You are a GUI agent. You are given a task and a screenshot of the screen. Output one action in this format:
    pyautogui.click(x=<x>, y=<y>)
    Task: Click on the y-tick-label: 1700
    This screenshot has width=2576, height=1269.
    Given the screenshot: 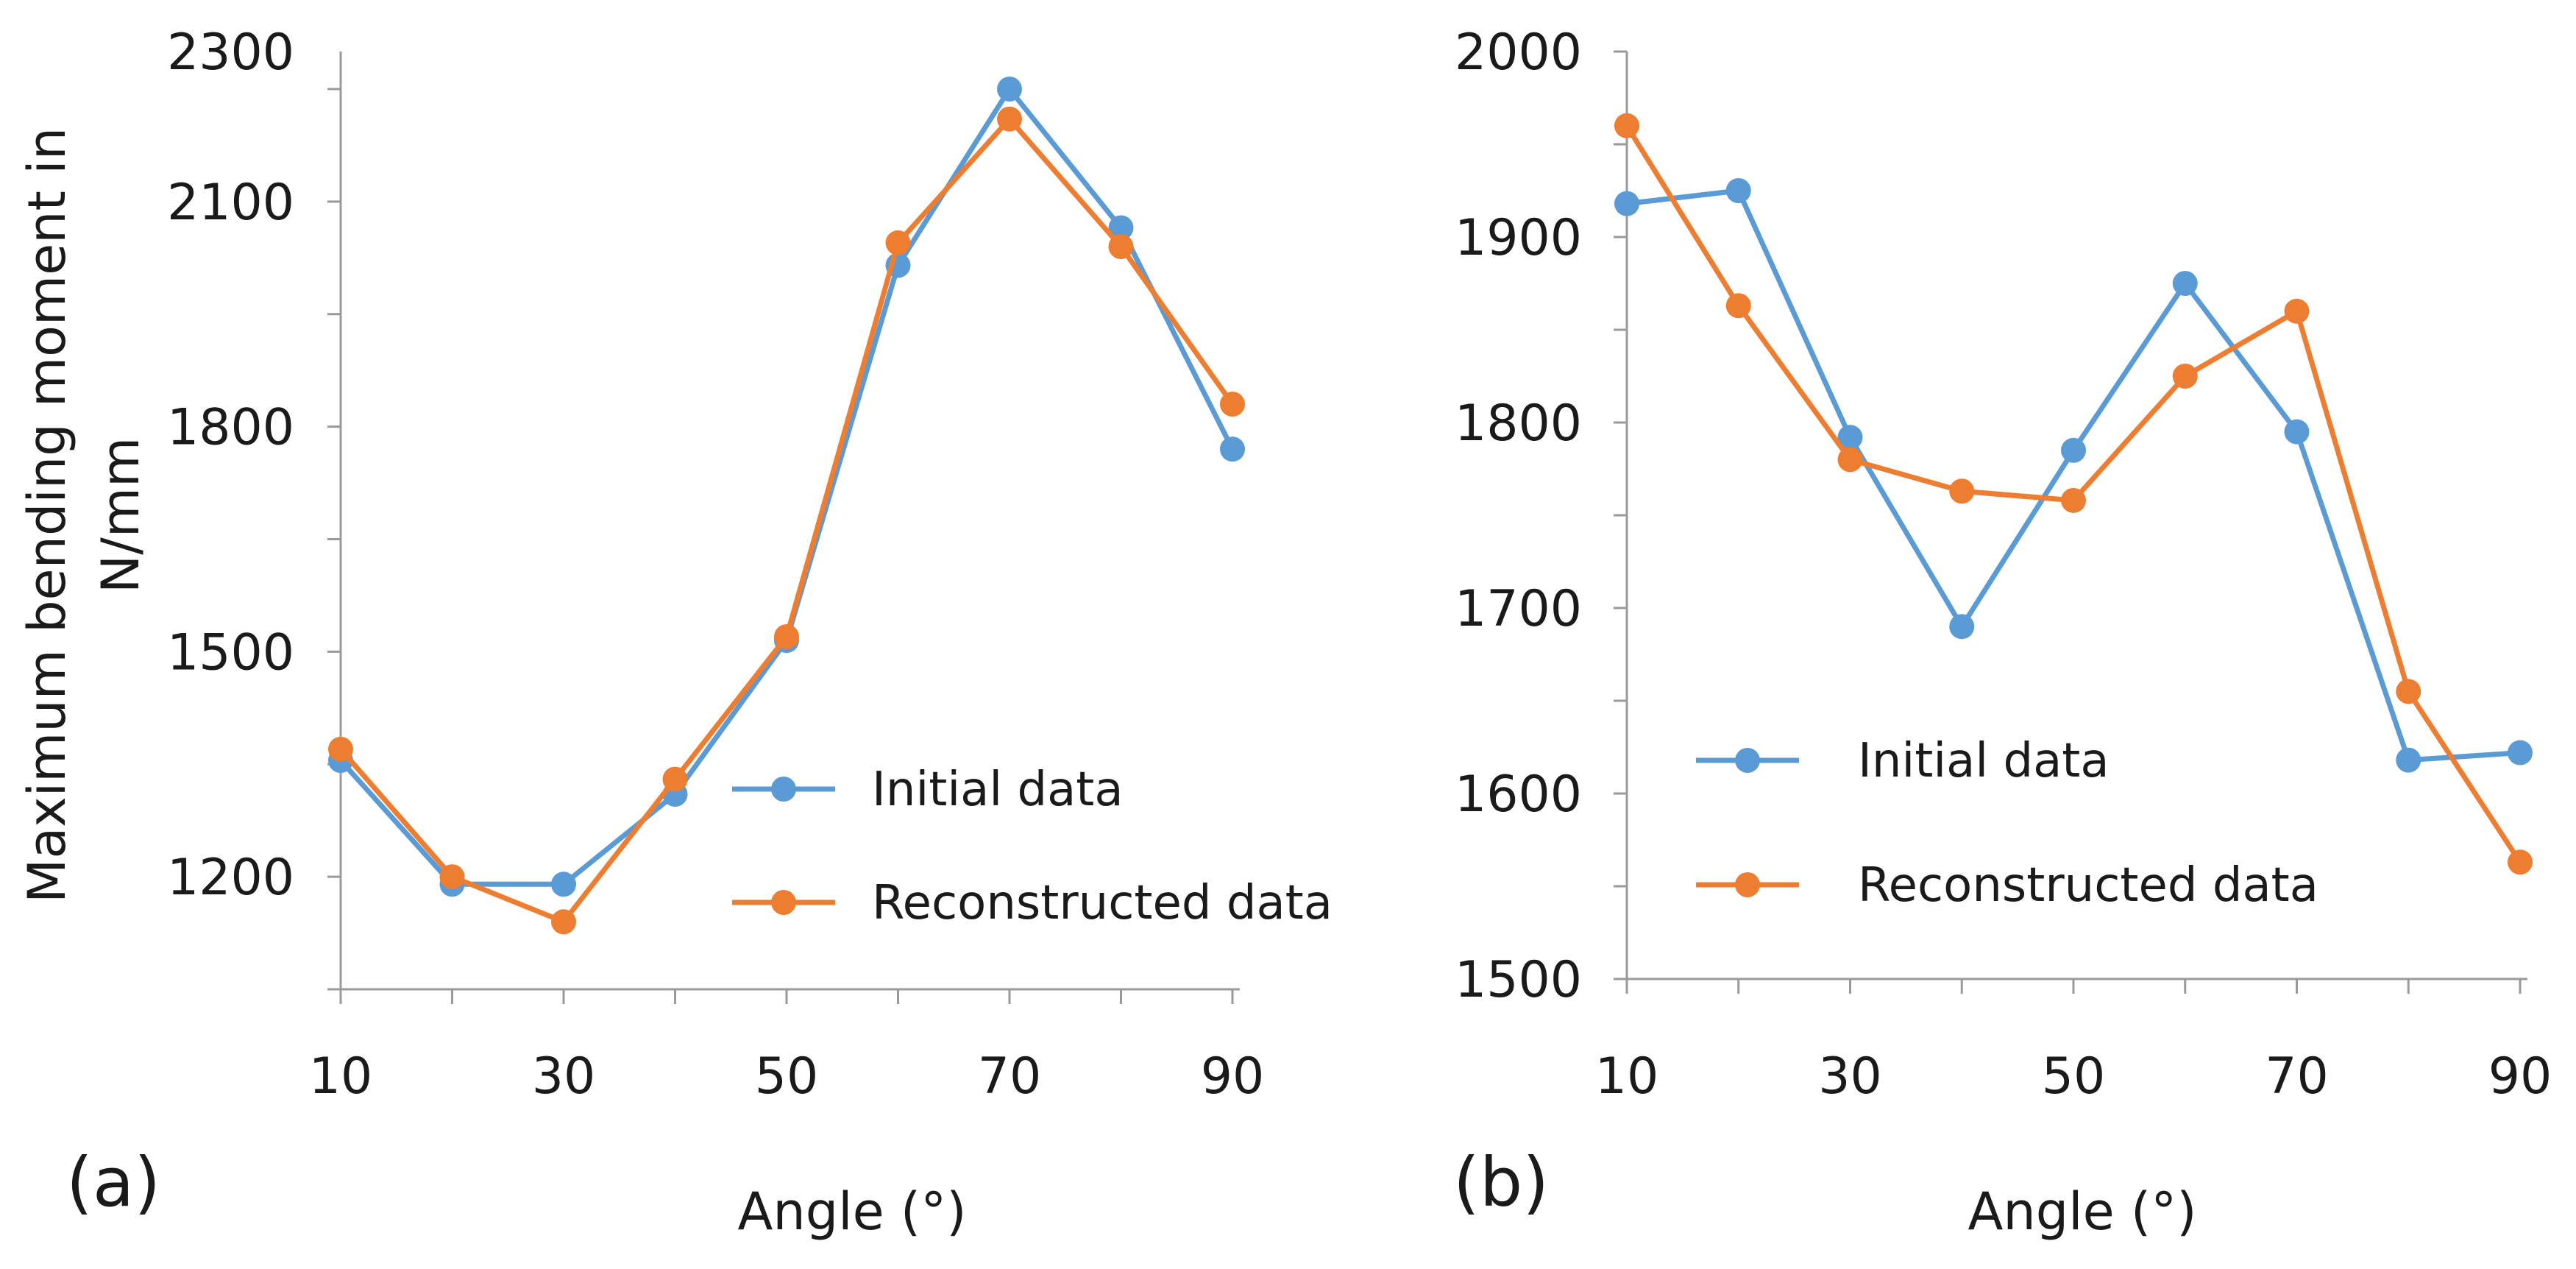 What is the action you would take?
    pyautogui.click(x=1518, y=609)
    